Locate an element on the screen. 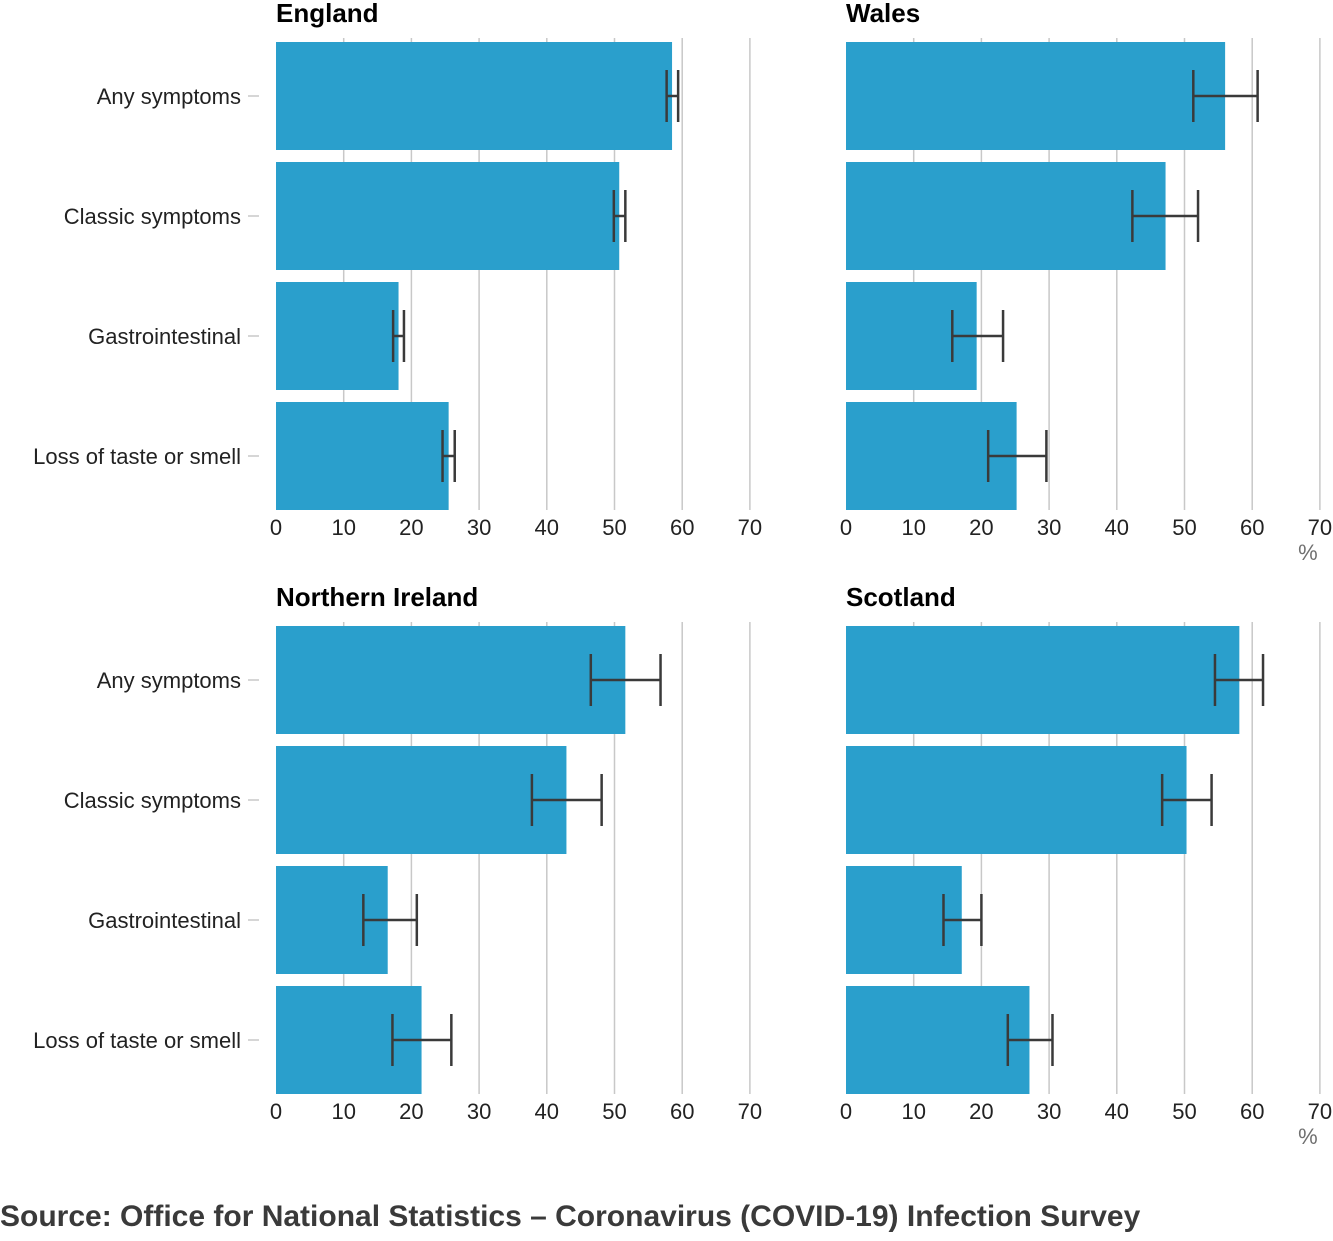  panel-title: Northern Ireland is located at coordinates (377, 597).